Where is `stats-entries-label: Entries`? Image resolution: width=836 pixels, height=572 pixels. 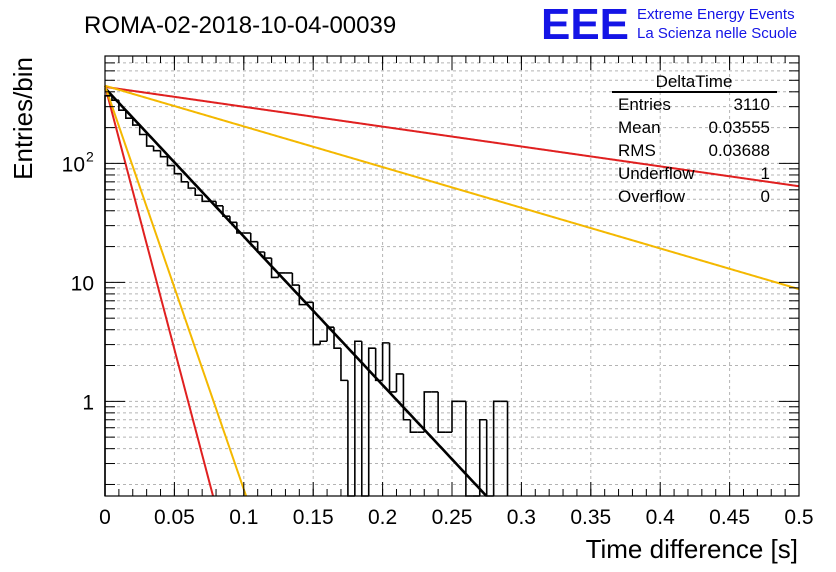 stats-entries-label: Entries is located at coordinates (644, 104).